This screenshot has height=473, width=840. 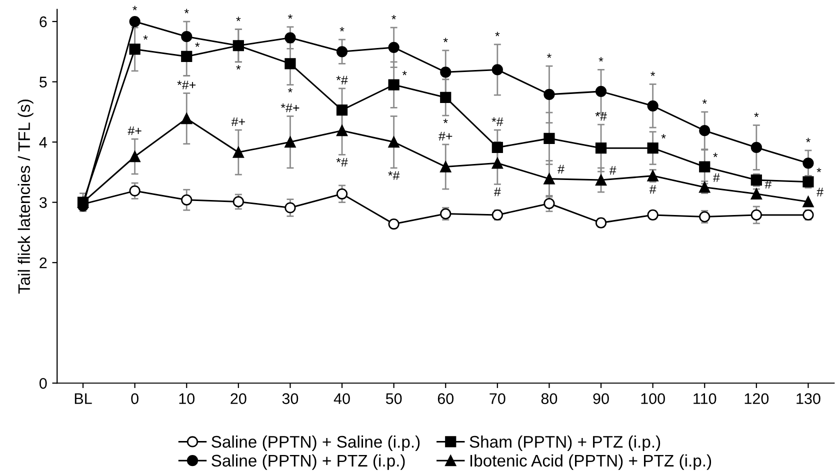 What do you see at coordinates (342, 398) in the screenshot?
I see `x-tick-label: 40` at bounding box center [342, 398].